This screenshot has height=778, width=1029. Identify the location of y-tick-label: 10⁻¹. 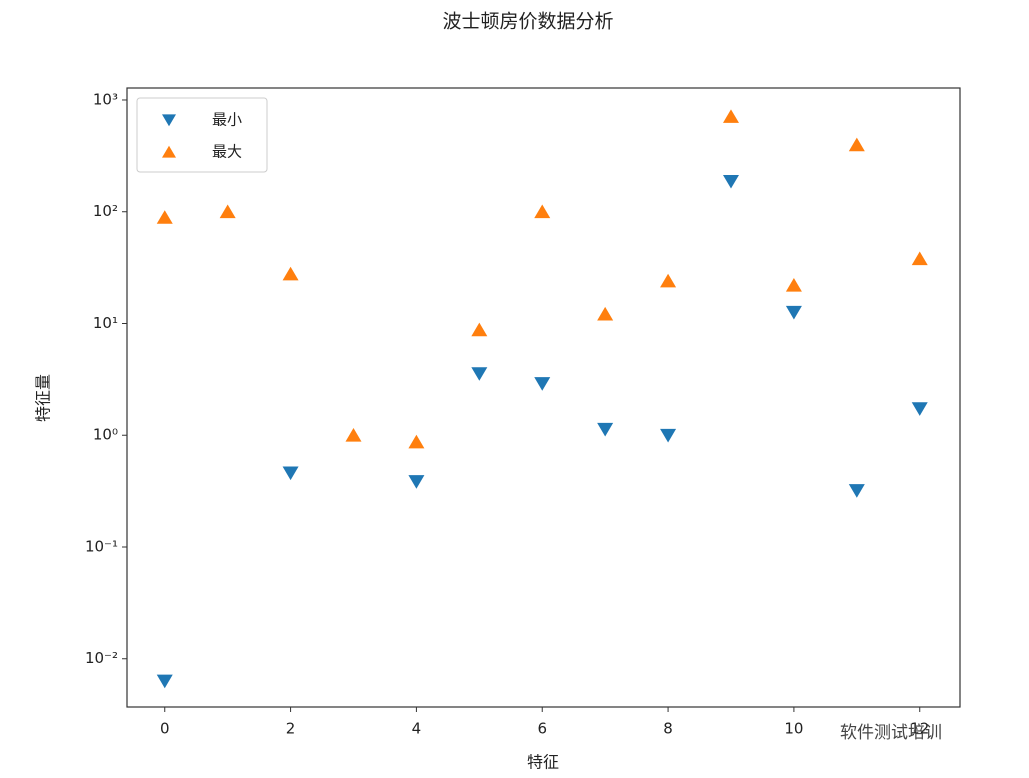
(101, 546).